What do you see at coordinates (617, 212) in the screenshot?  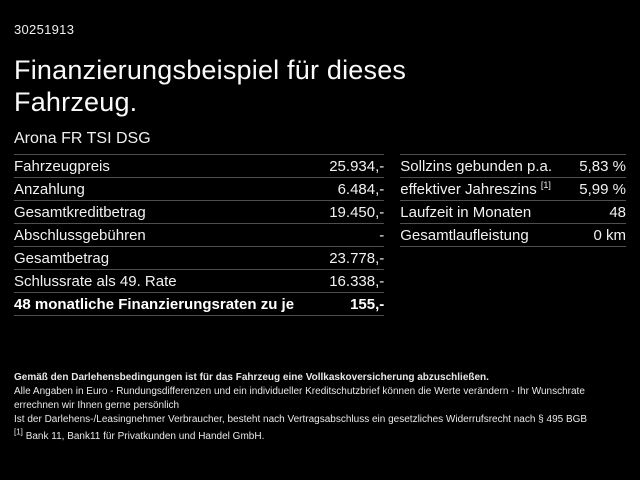 I see `row-value: 48` at bounding box center [617, 212].